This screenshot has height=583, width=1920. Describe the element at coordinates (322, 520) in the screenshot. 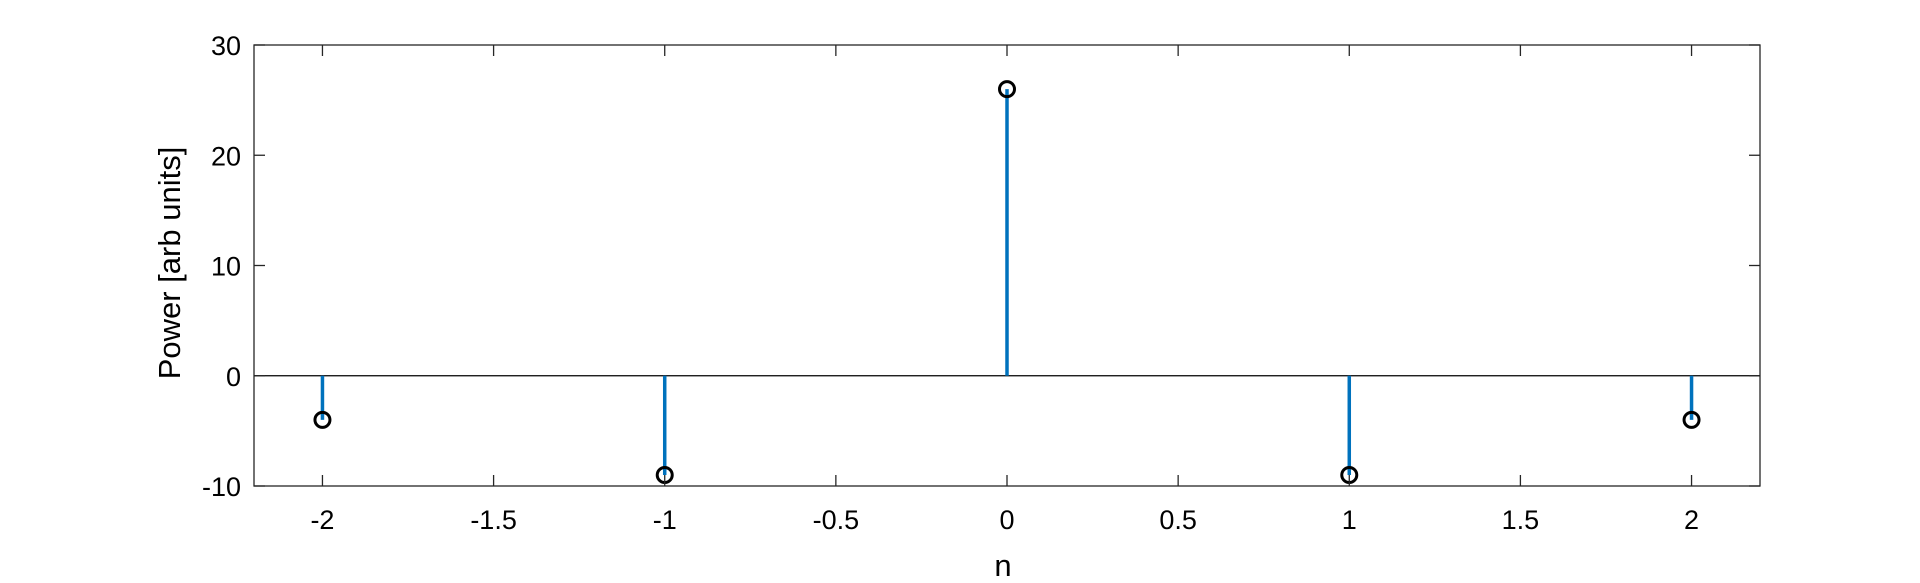

I see `x-tick-label: -2` at that location.